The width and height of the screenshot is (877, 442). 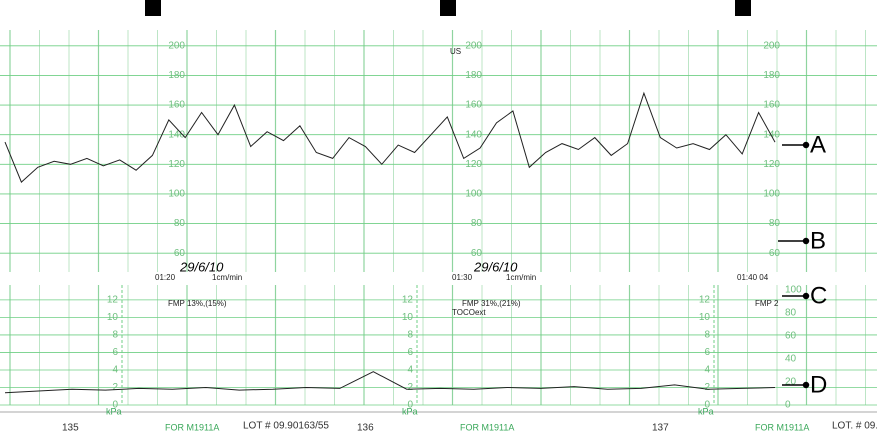 I want to click on event-fmp: FMP 13%,(15%), so click(x=197, y=303).